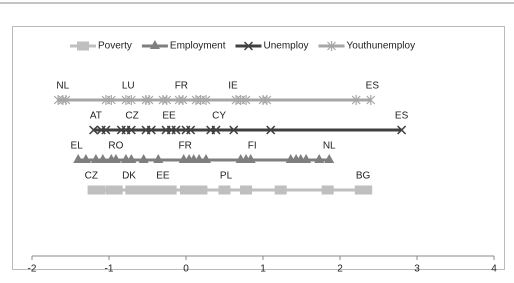  What do you see at coordinates (263, 269) in the screenshot?
I see `x-tick-label: 1` at bounding box center [263, 269].